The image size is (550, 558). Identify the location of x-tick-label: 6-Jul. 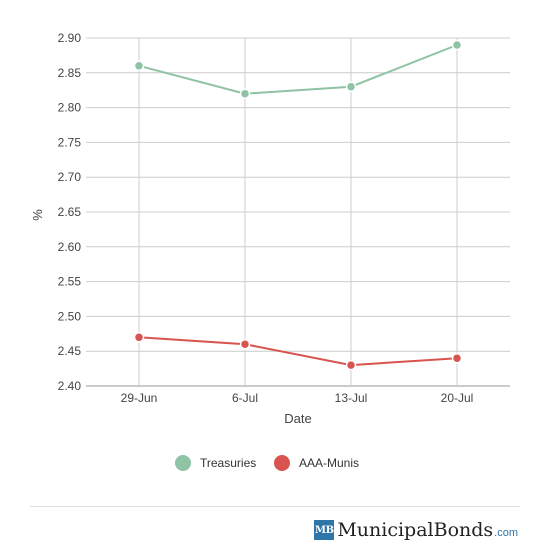
(245, 398).